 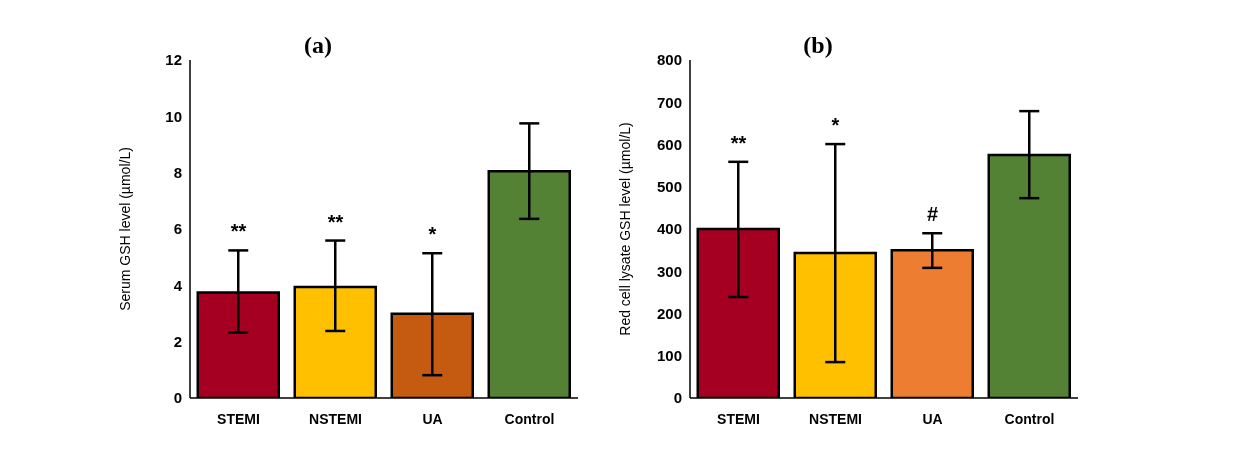 I want to click on y-tick-label: 6, so click(x=177, y=229).